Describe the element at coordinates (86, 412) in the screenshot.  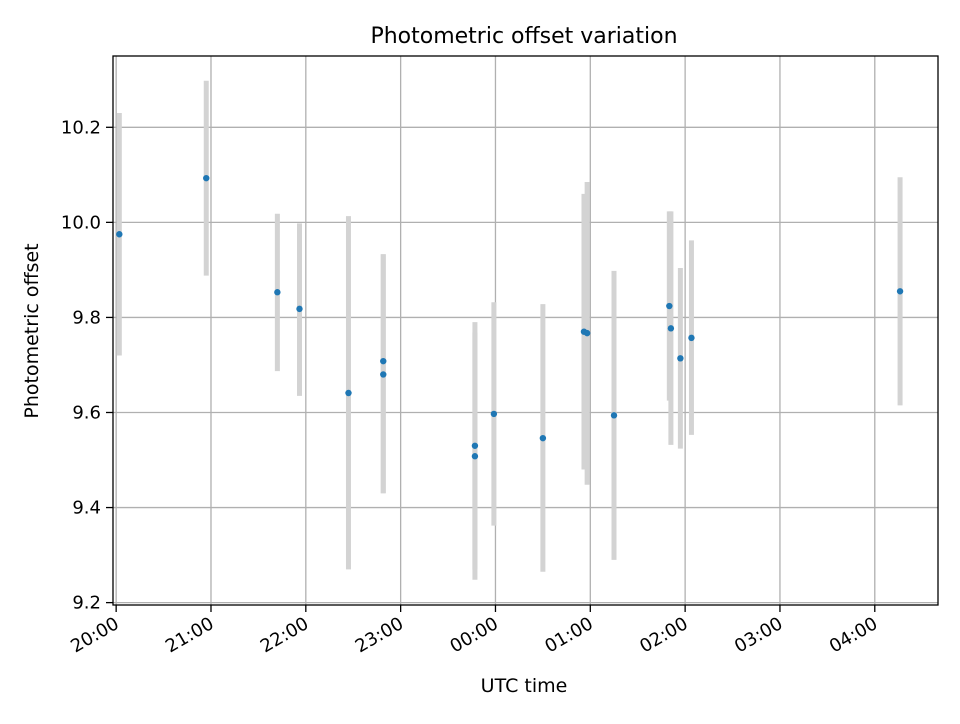
I see `y-tick-label: 9.6` at that location.